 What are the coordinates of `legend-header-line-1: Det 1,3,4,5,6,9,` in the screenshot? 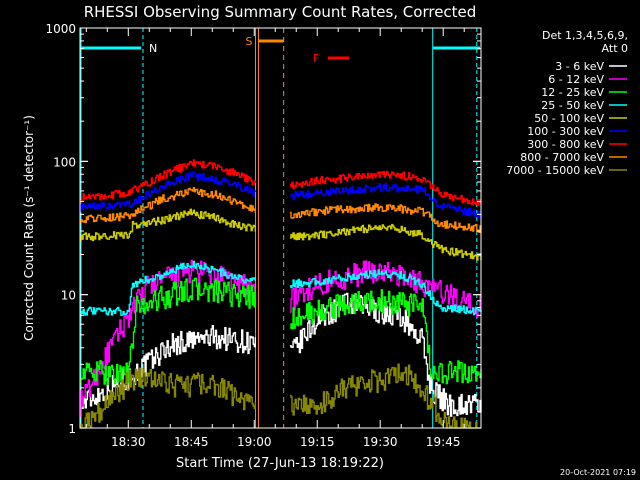 It's located at (585, 35).